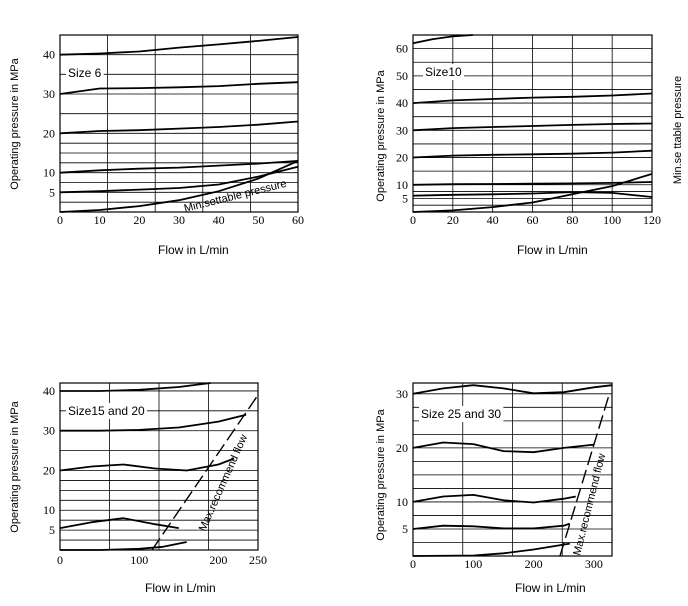 The width and height of the screenshot is (688, 606). Describe the element at coordinates (594, 564) in the screenshot. I see `x-tick-label: 300` at that location.